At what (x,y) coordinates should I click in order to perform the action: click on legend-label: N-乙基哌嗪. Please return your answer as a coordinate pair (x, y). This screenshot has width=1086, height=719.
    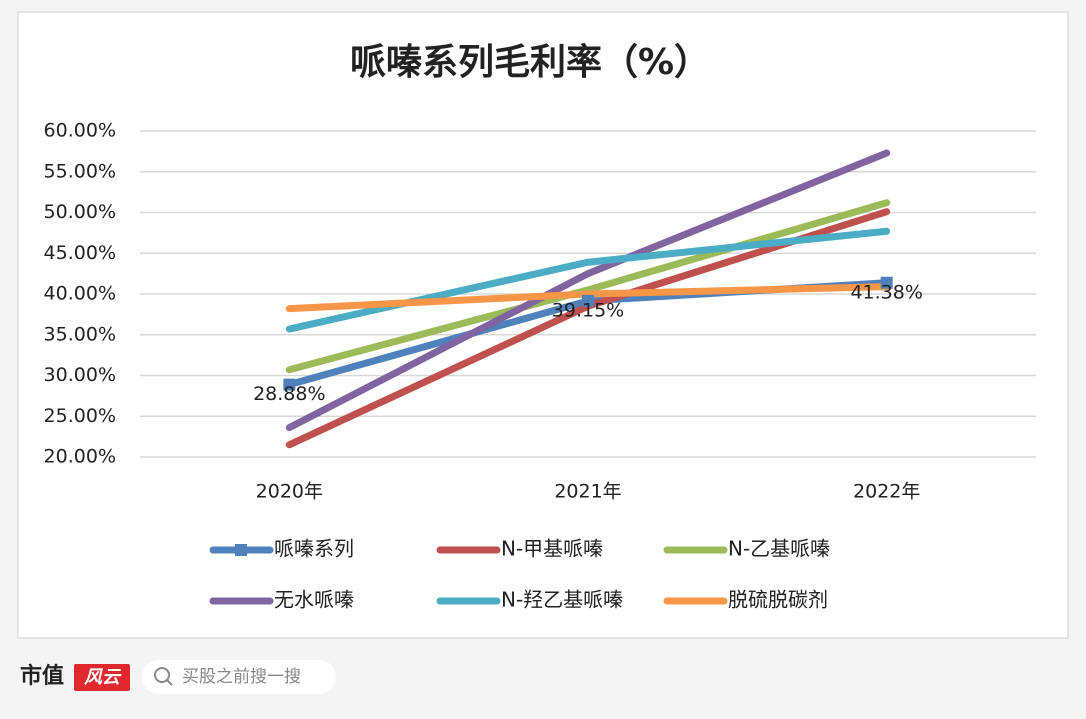
    Looking at the image, I should click on (779, 549).